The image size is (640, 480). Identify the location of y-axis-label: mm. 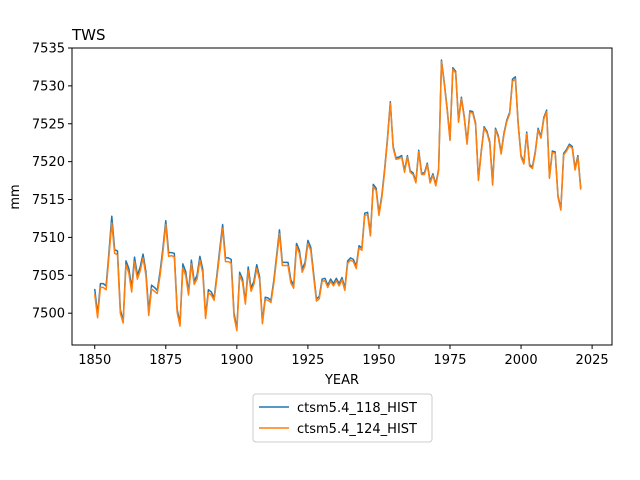
(15, 196).